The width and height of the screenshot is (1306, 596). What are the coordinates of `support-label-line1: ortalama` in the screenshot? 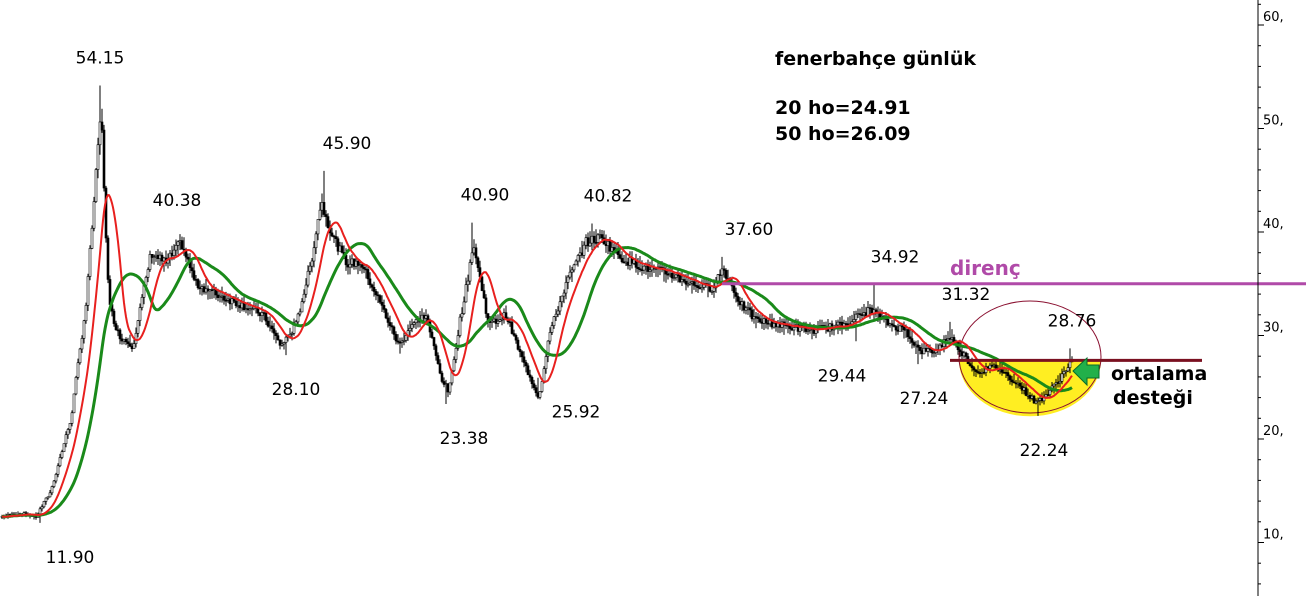 It's located at (1159, 374).